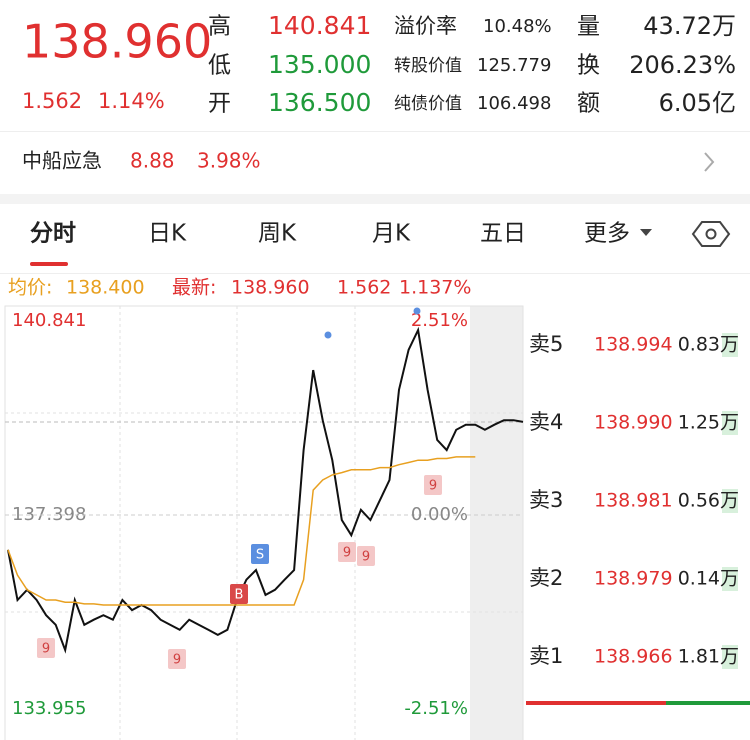 The width and height of the screenshot is (750, 740). What do you see at coordinates (219, 104) in the screenshot?
I see `stat-label: 开` at bounding box center [219, 104].